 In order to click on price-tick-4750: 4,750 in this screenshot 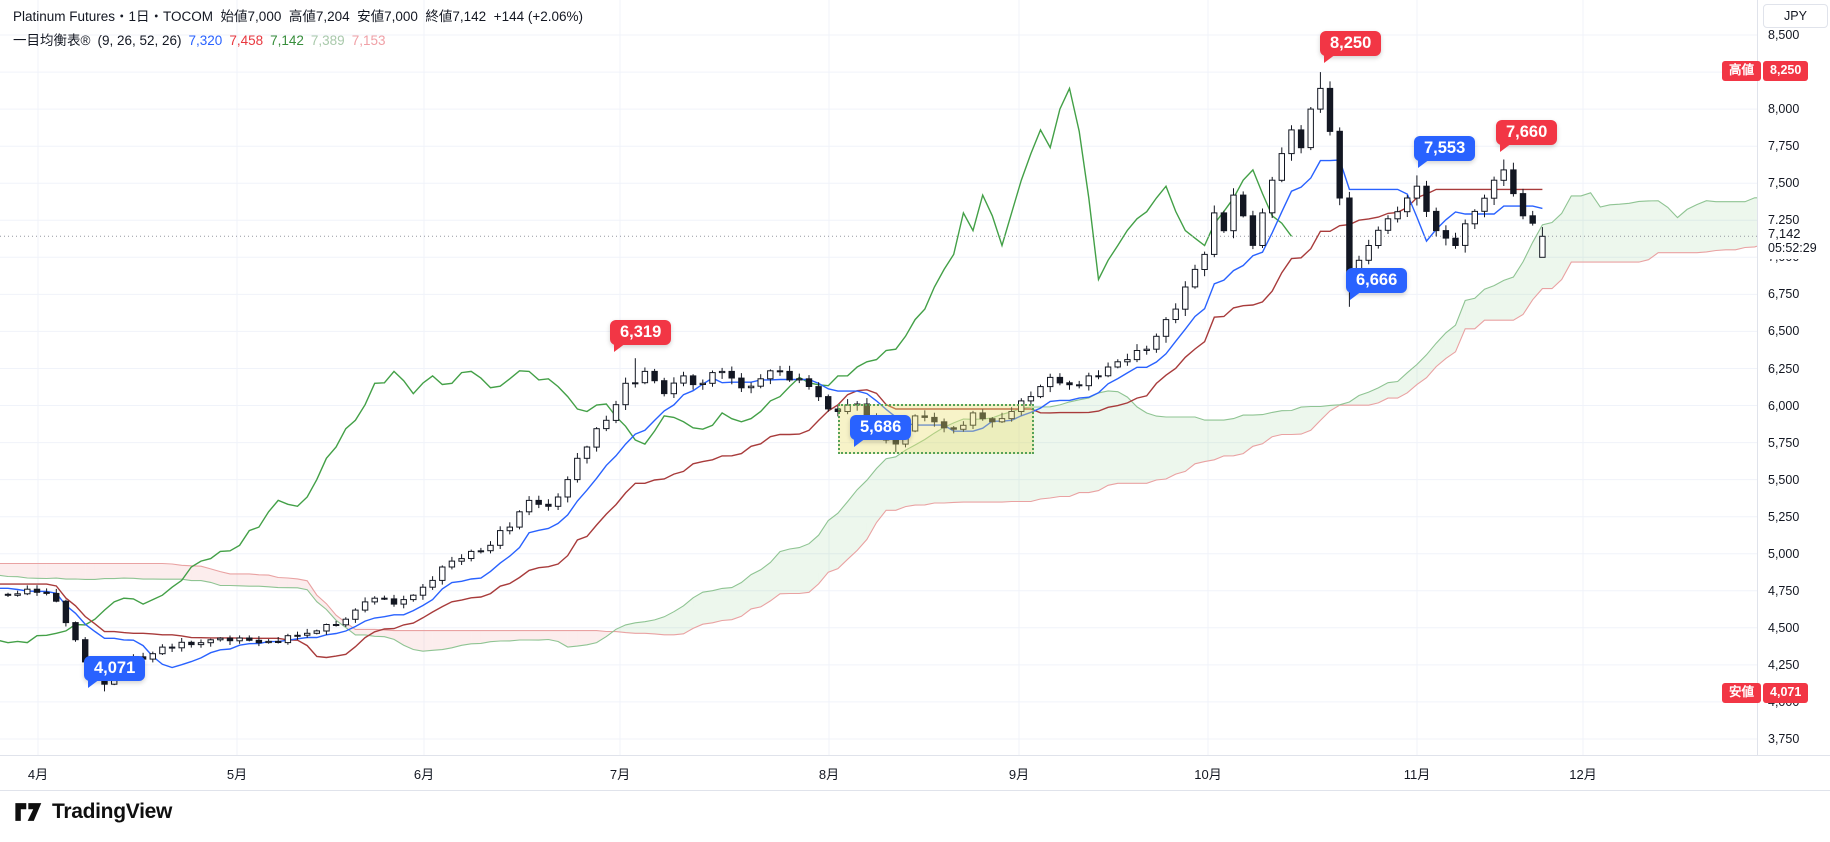, I will do `click(1784, 590)`.